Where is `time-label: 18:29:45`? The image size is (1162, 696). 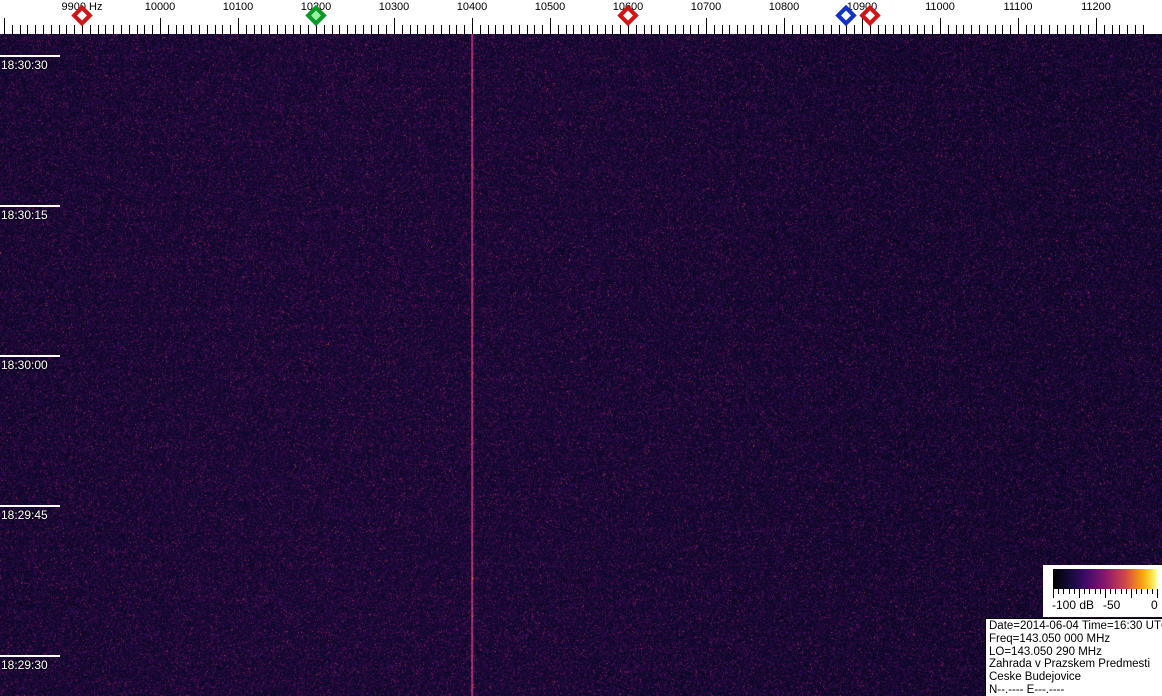 time-label: 18:29:45 is located at coordinates (24, 515).